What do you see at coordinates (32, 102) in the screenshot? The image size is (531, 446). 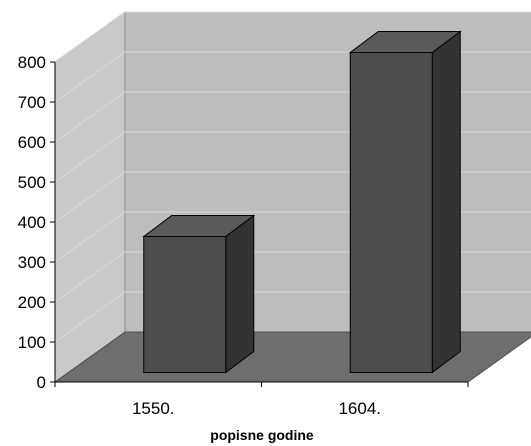 I see `y-tick-label: 700` at bounding box center [32, 102].